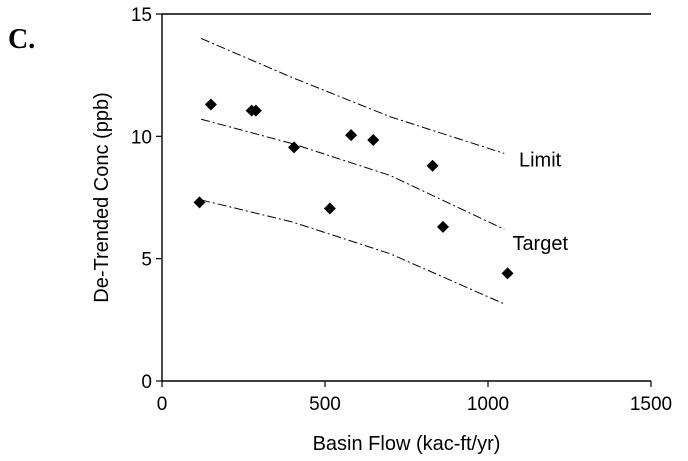 The width and height of the screenshot is (688, 461). What do you see at coordinates (540, 244) in the screenshot?
I see `line-label-target: Target` at bounding box center [540, 244].